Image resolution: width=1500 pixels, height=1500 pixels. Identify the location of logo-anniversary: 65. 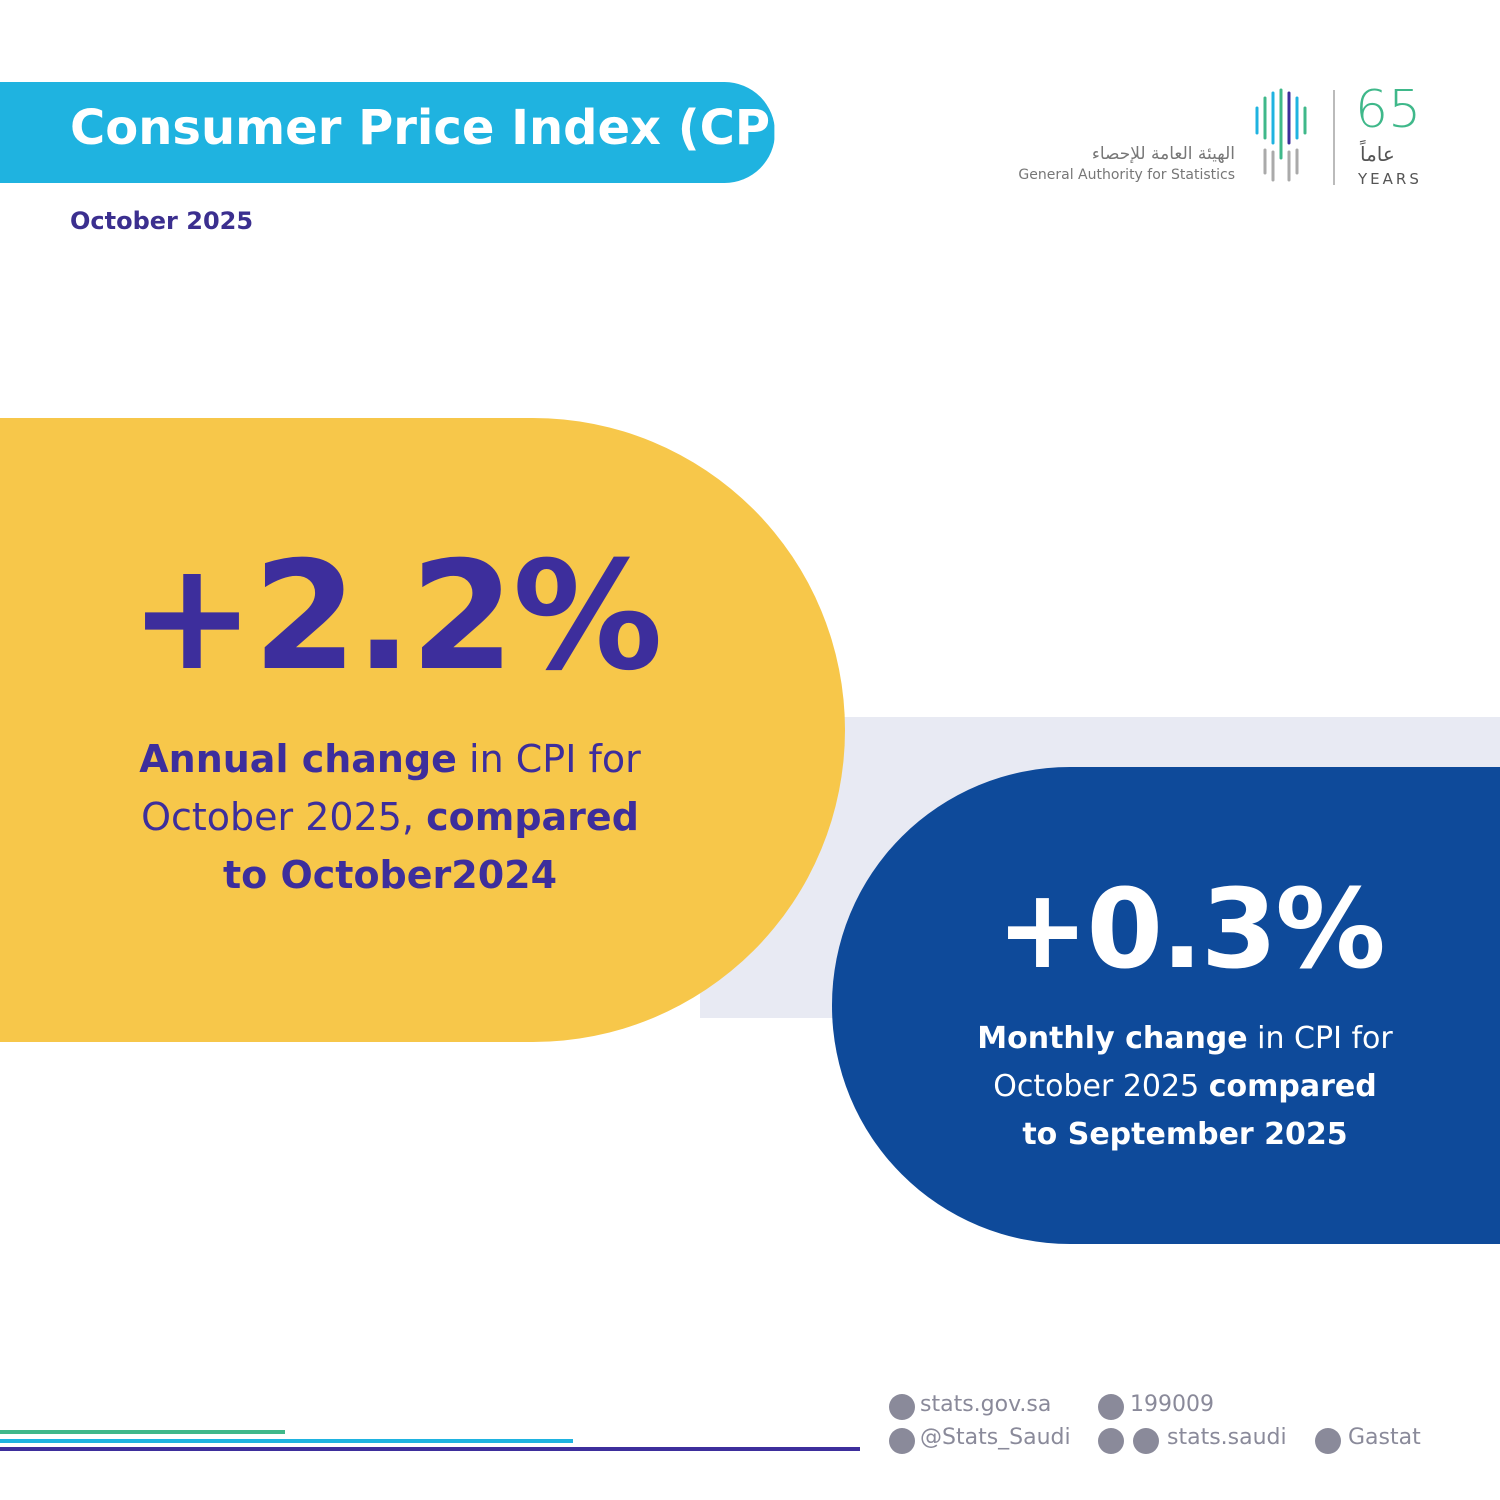
(1388, 110).